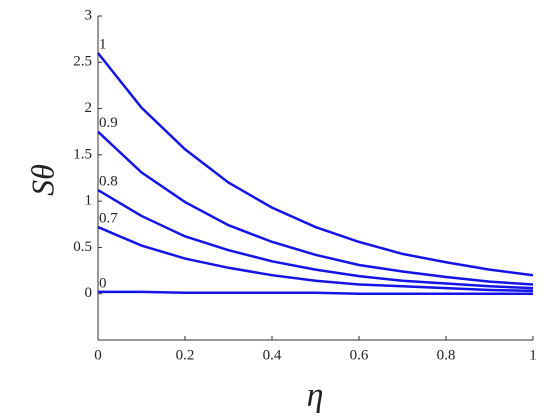 The width and height of the screenshot is (550, 420). I want to click on curve-label: 0, so click(103, 283).